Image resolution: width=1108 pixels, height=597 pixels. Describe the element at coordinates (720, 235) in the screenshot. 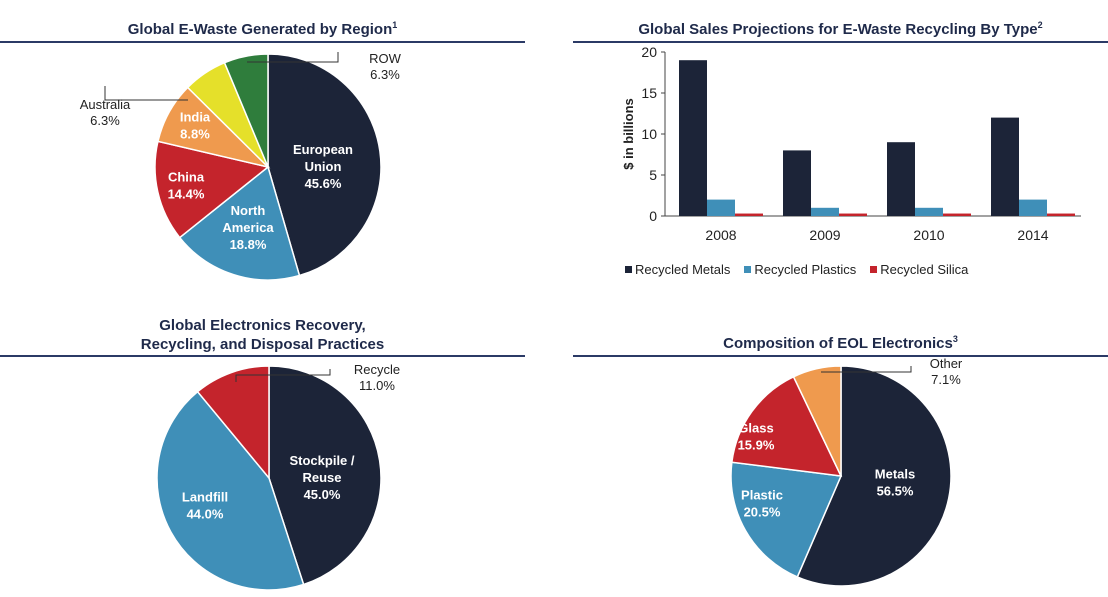

I see `sales-x-tick-label-2008: 2008` at that location.